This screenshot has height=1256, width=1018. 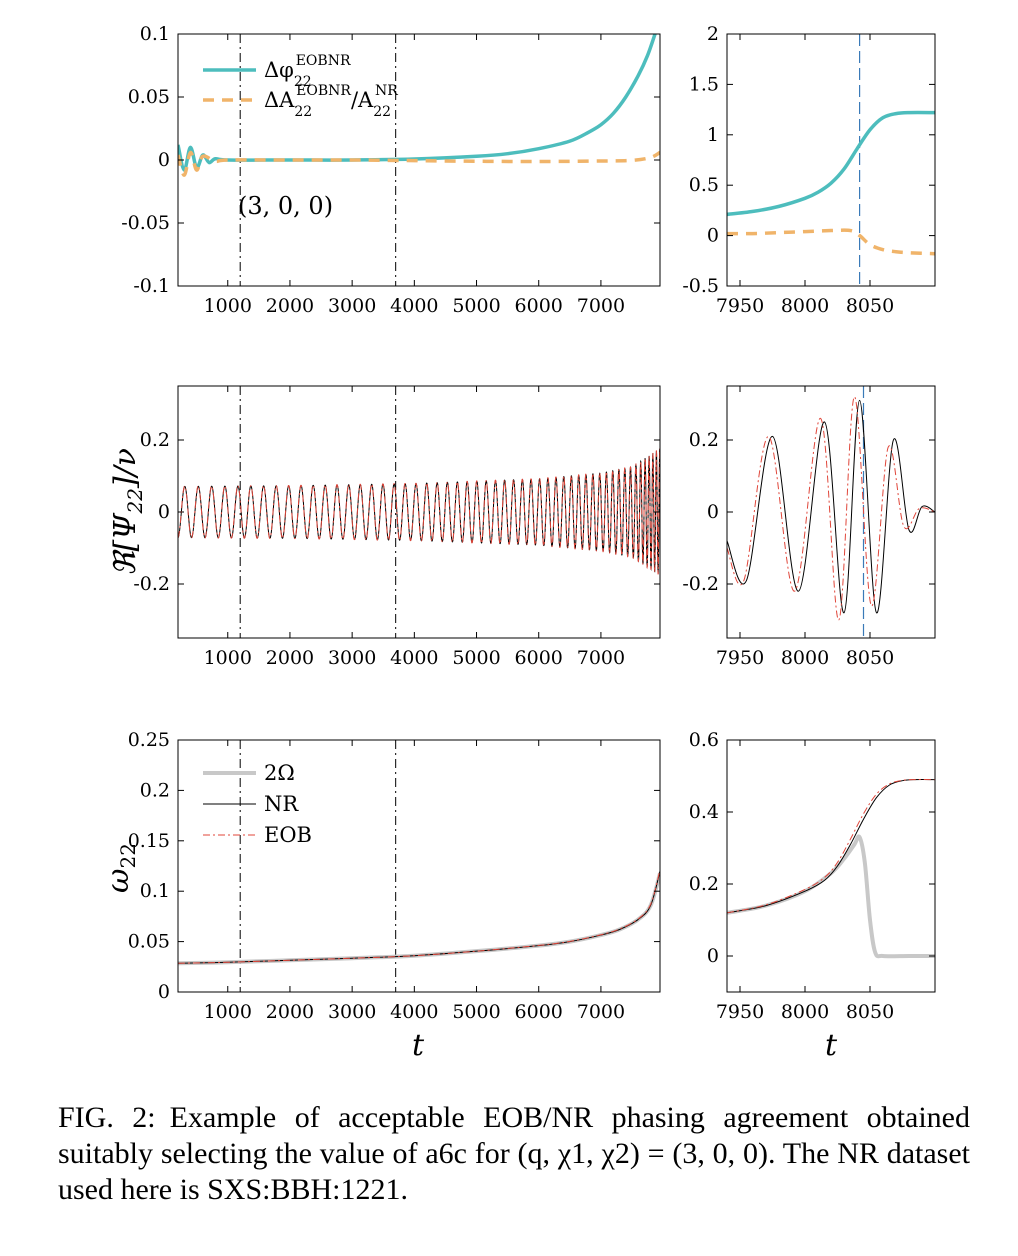 I want to click on xtick-label-omega-left-5: 6000, so click(x=539, y=1012).